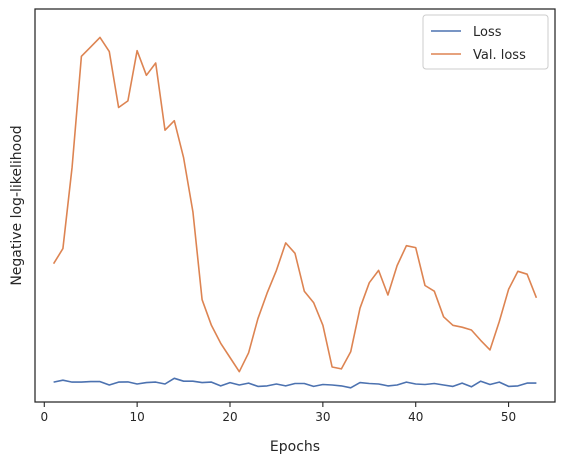 This screenshot has width=563, height=463. What do you see at coordinates (295, 447) in the screenshot?
I see `x-axis-label: Epochs` at bounding box center [295, 447].